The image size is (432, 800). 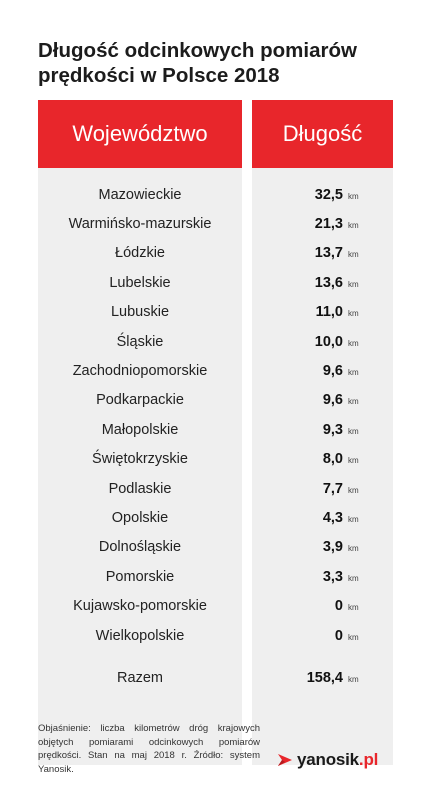 What do you see at coordinates (140, 341) in the screenshot?
I see `region-name: Śląskie` at bounding box center [140, 341].